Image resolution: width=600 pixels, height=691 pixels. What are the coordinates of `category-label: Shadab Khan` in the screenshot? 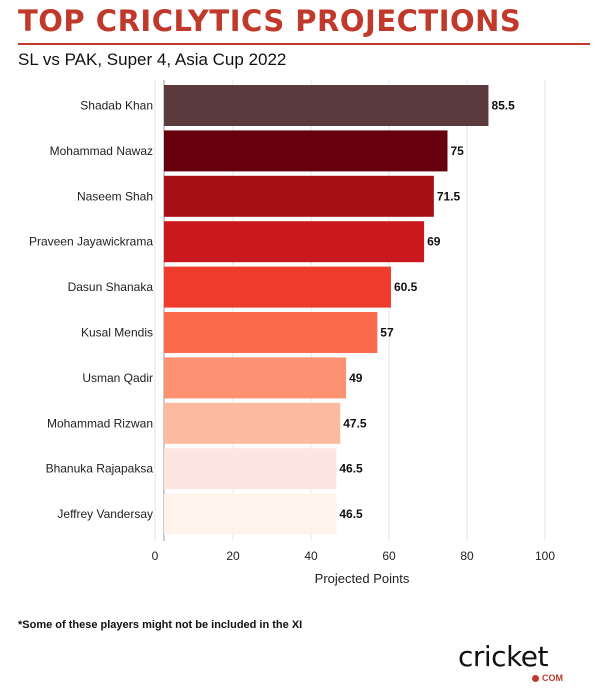 It's located at (116, 106).